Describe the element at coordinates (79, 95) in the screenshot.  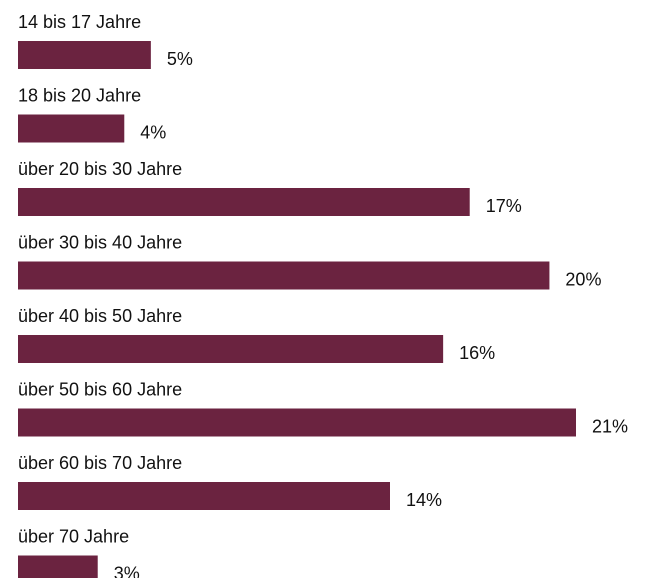
I see `category-label: 18 bis 20 Jahre` at that location.